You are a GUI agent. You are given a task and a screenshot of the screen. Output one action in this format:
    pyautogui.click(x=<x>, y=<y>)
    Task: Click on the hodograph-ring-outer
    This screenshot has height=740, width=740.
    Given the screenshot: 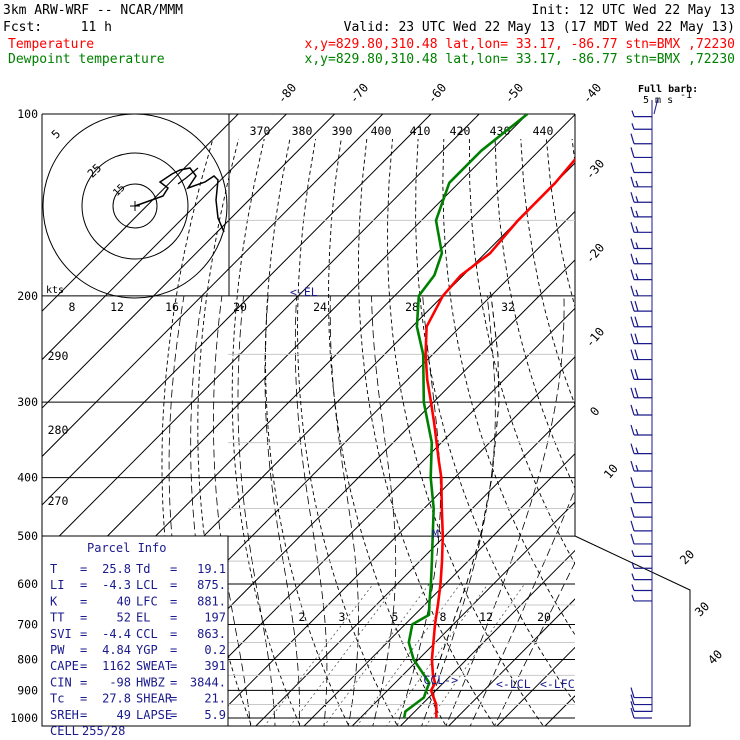 What is the action you would take?
    pyautogui.click(x=135, y=206)
    